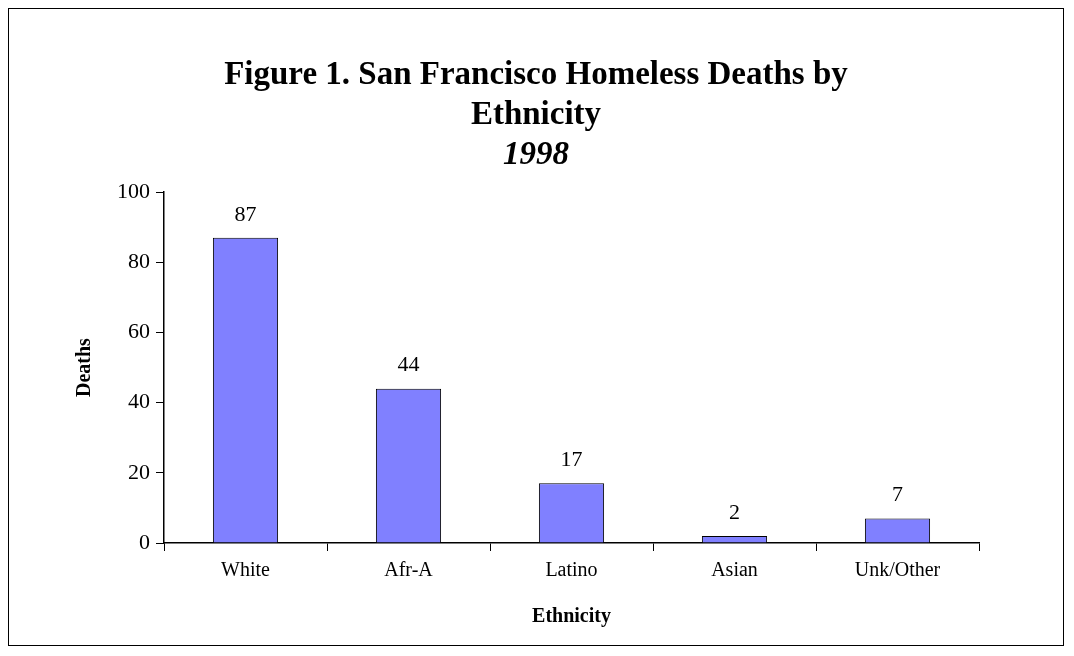  What do you see at coordinates (139, 471) in the screenshot?
I see `y-tick-label: 20` at bounding box center [139, 471].